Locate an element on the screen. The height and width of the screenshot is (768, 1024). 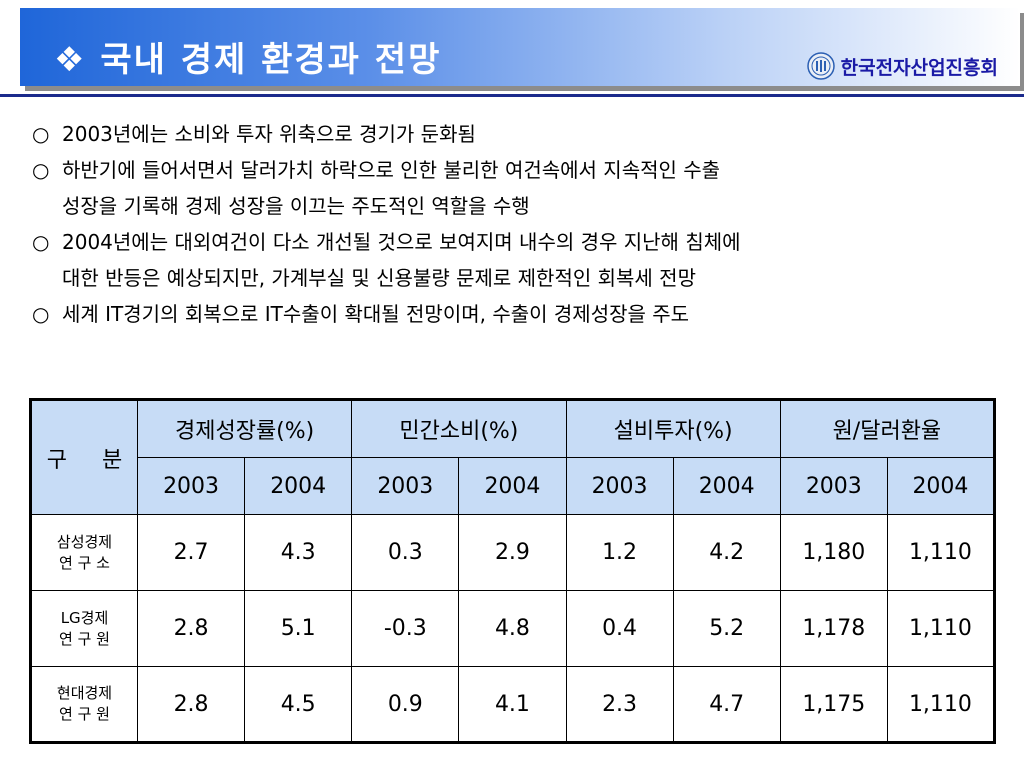
header-divider is located at coordinates (512, 95).